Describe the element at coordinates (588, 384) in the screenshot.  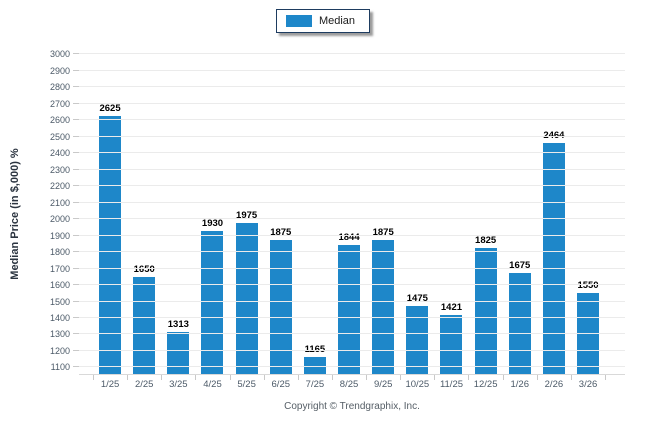
I see `x-axis-tick-label: 3/26` at that location.